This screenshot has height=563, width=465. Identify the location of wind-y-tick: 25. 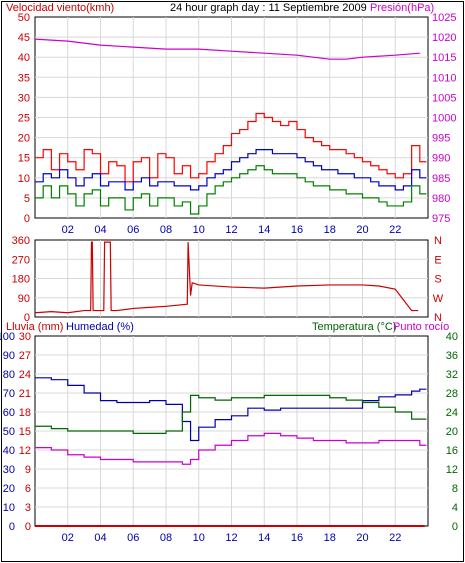
(24, 119).